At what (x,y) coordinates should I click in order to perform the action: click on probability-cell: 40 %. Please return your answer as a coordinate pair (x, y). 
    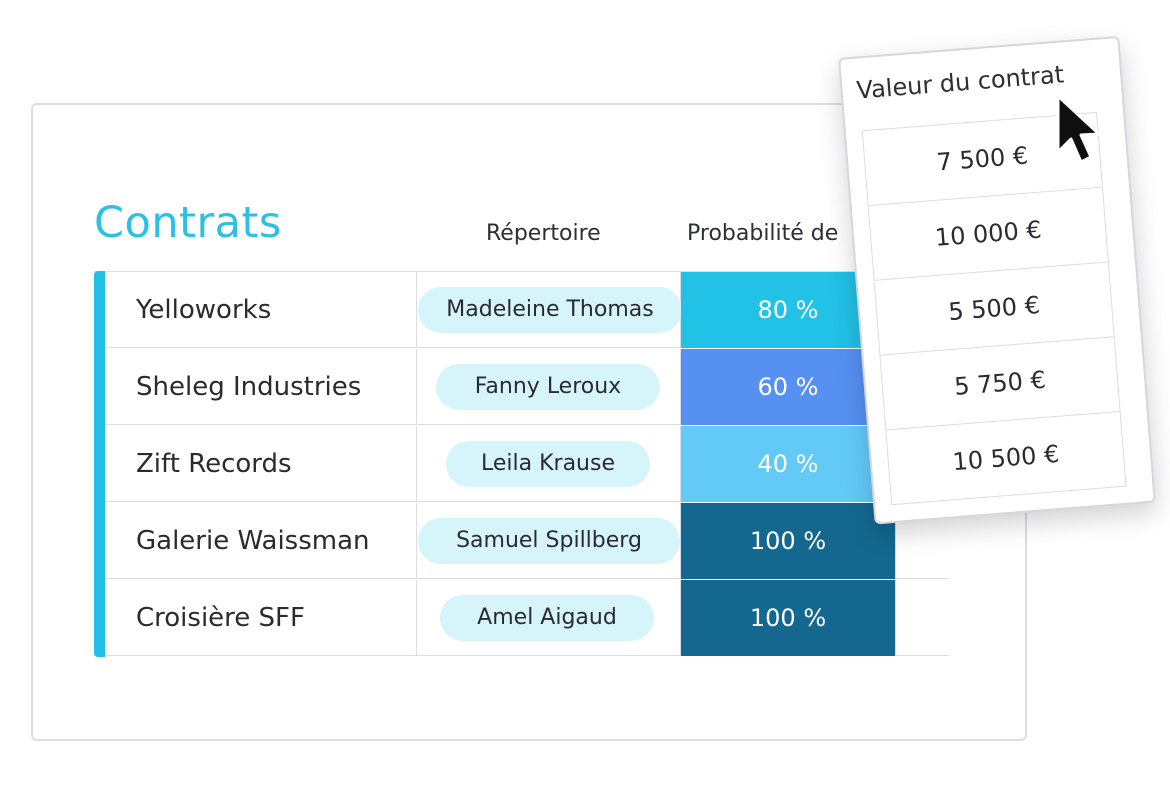
    Looking at the image, I should click on (788, 464).